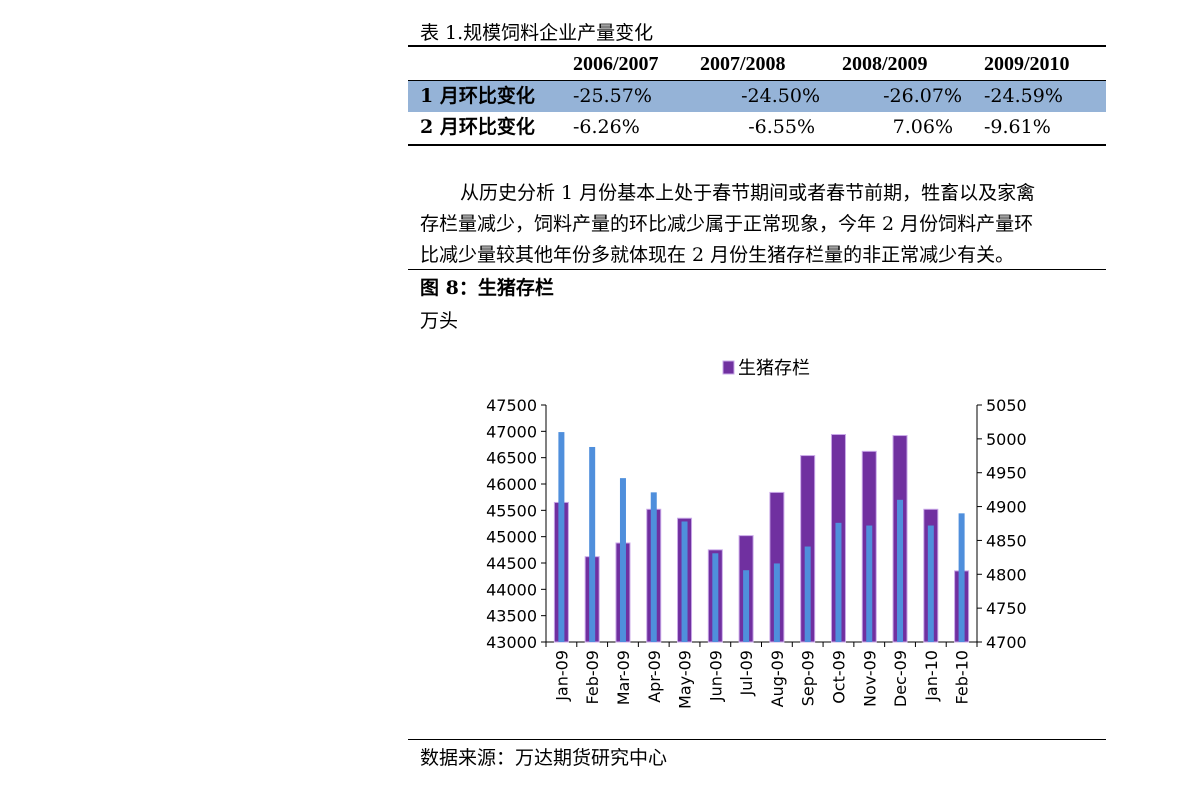 The height and width of the screenshot is (788, 1191). Describe the element at coordinates (757, 46) in the screenshot. I see `table-top-rule` at that location.